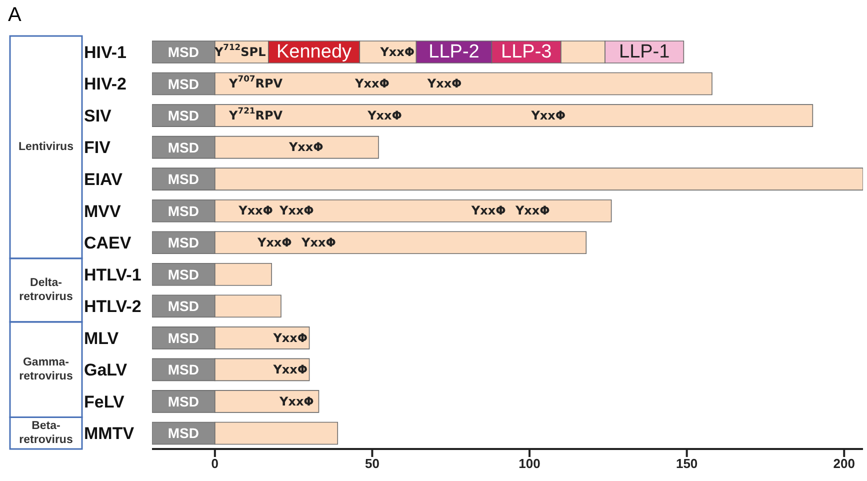 The height and width of the screenshot is (481, 867). What do you see at coordinates (454, 52) in the screenshot?
I see `series-label: LLP-2` at bounding box center [454, 52].